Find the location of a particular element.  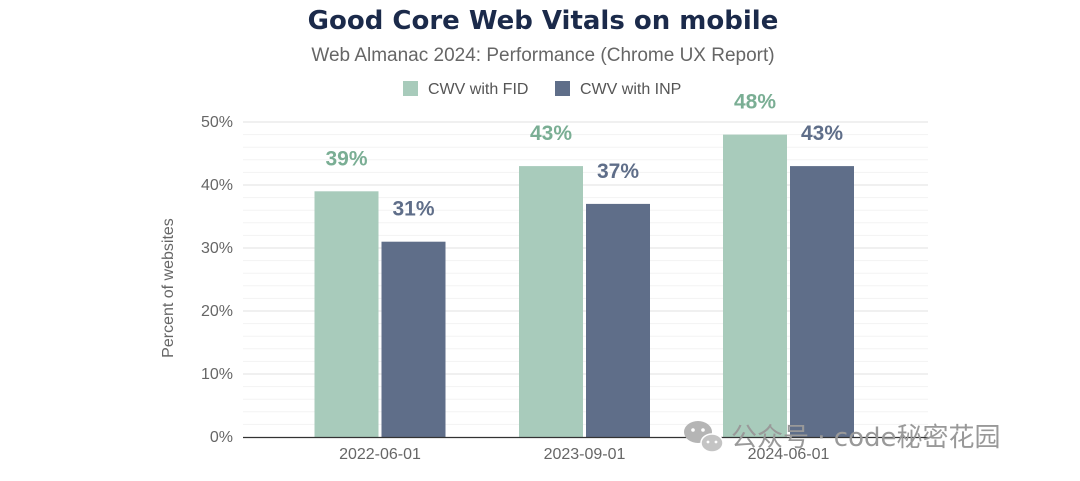

x-axis-ticks: 2022-06-01 2023-09-01 2024-06-01 is located at coordinates (584, 454).